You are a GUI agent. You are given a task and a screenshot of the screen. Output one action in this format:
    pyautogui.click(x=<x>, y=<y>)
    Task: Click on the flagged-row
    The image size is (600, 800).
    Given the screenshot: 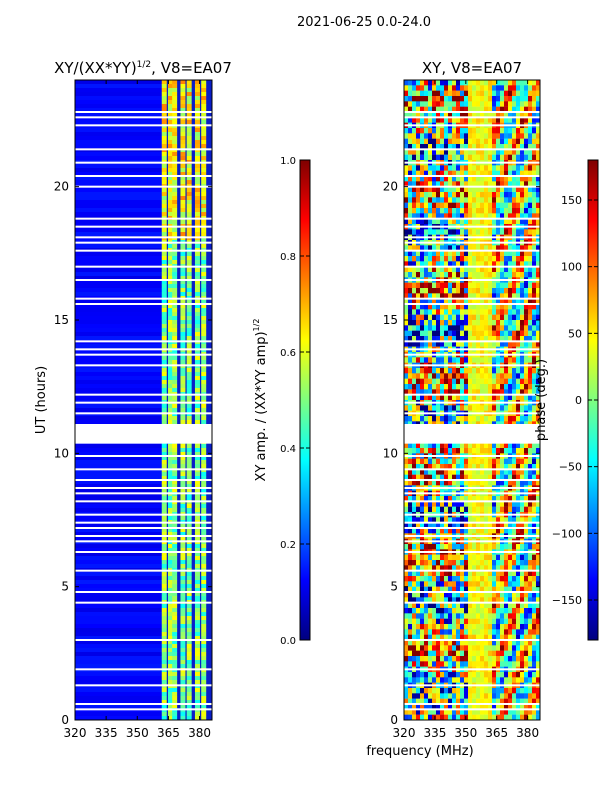 What is the action you would take?
    pyautogui.click(x=143, y=112)
    